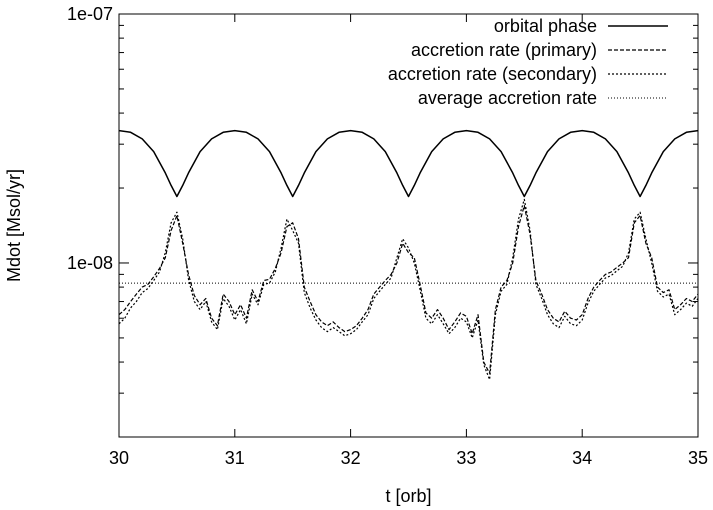 The height and width of the screenshot is (510, 713). I want to click on x-tick-label: 35, so click(698, 458).